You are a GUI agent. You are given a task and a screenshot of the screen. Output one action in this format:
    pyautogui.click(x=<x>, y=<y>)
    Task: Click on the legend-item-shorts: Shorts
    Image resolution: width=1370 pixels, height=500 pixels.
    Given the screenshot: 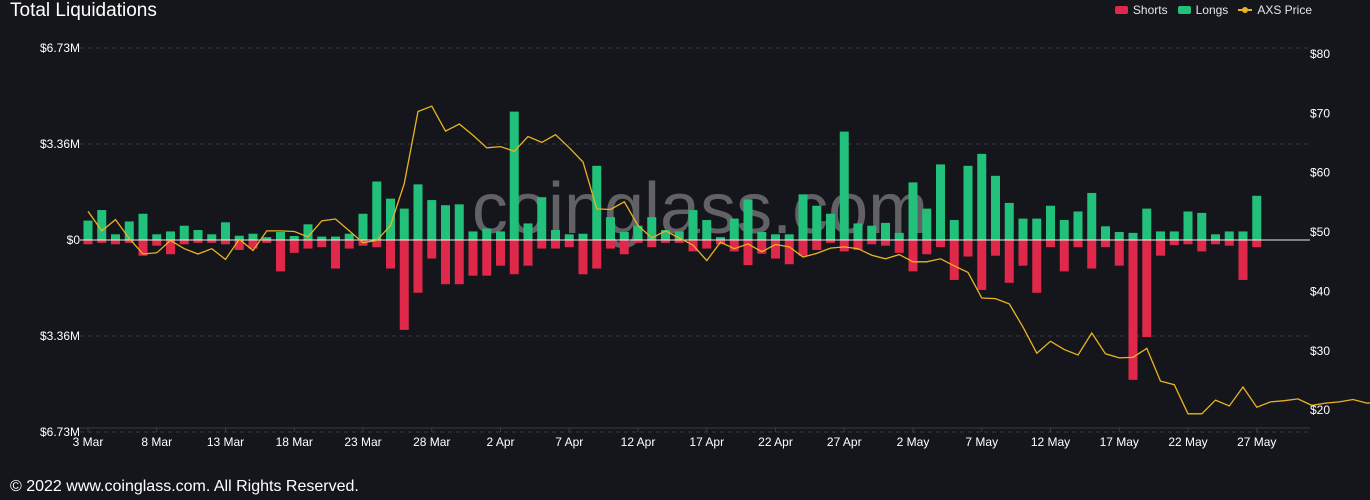 What is the action you would take?
    pyautogui.click(x=1141, y=10)
    